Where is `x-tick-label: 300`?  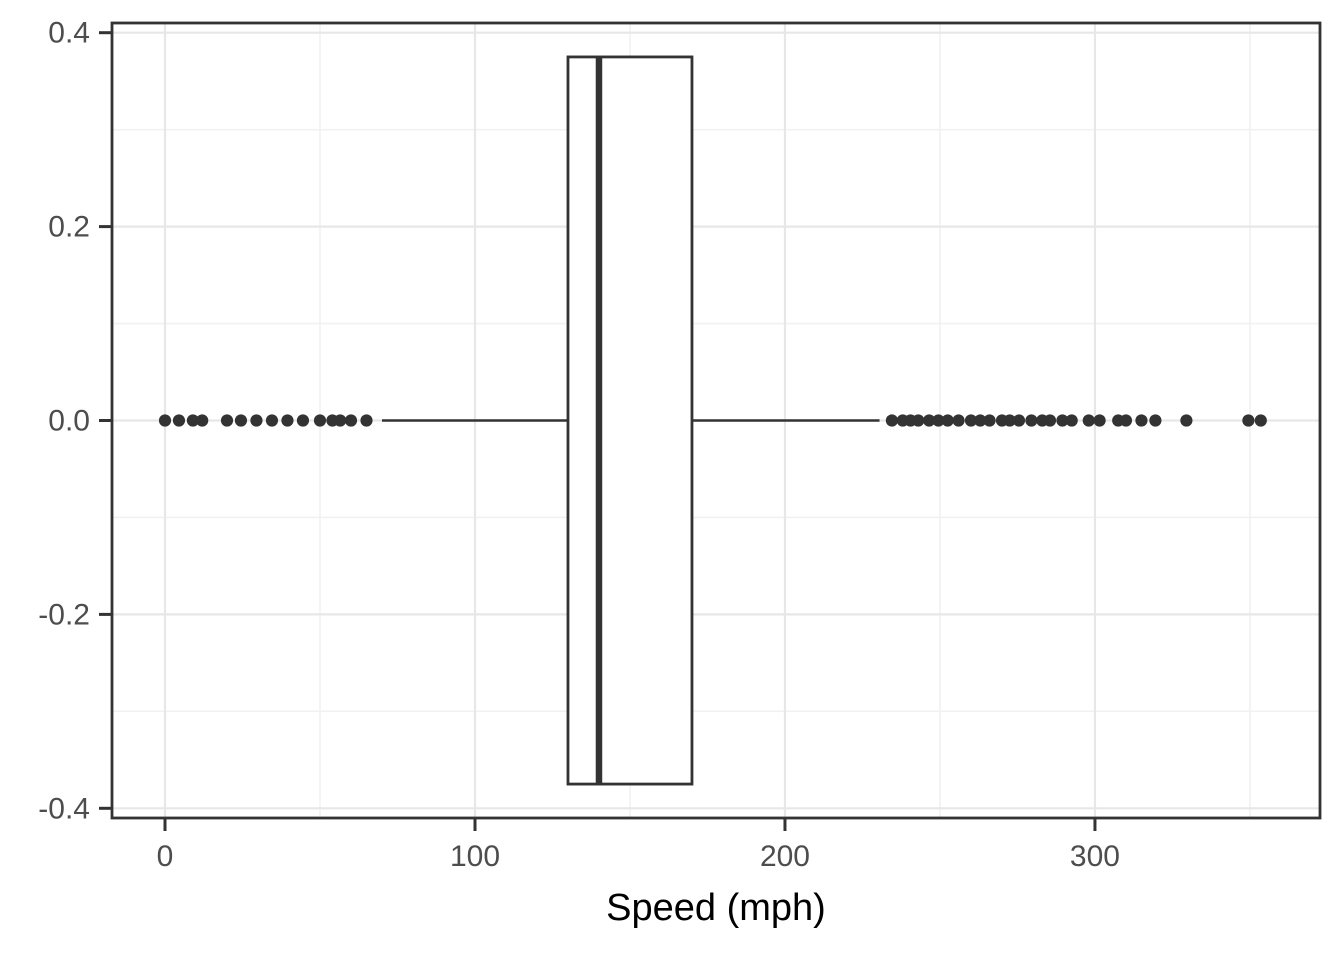
x-tick-label: 300 is located at coordinates (1095, 856).